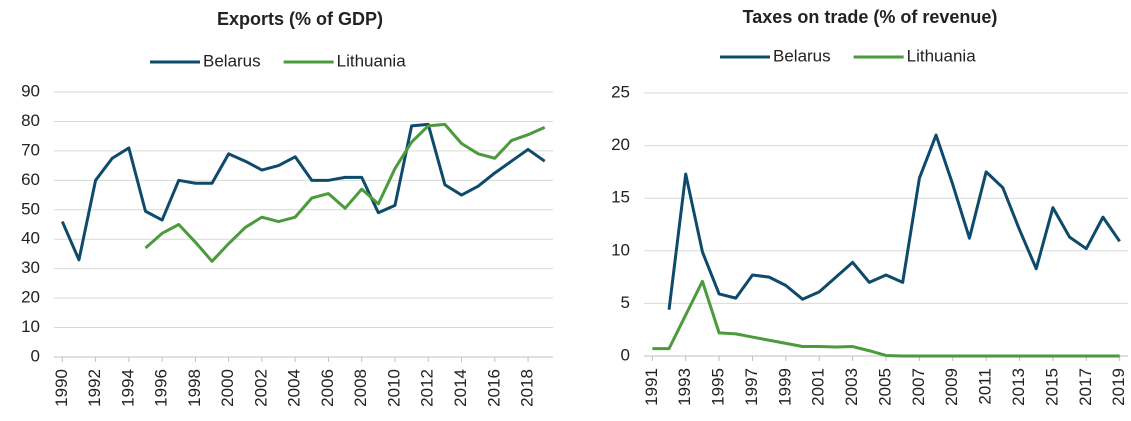 The height and width of the screenshot is (421, 1131). What do you see at coordinates (1018, 387) in the screenshot?
I see `x-tick-label: 2013` at bounding box center [1018, 387].